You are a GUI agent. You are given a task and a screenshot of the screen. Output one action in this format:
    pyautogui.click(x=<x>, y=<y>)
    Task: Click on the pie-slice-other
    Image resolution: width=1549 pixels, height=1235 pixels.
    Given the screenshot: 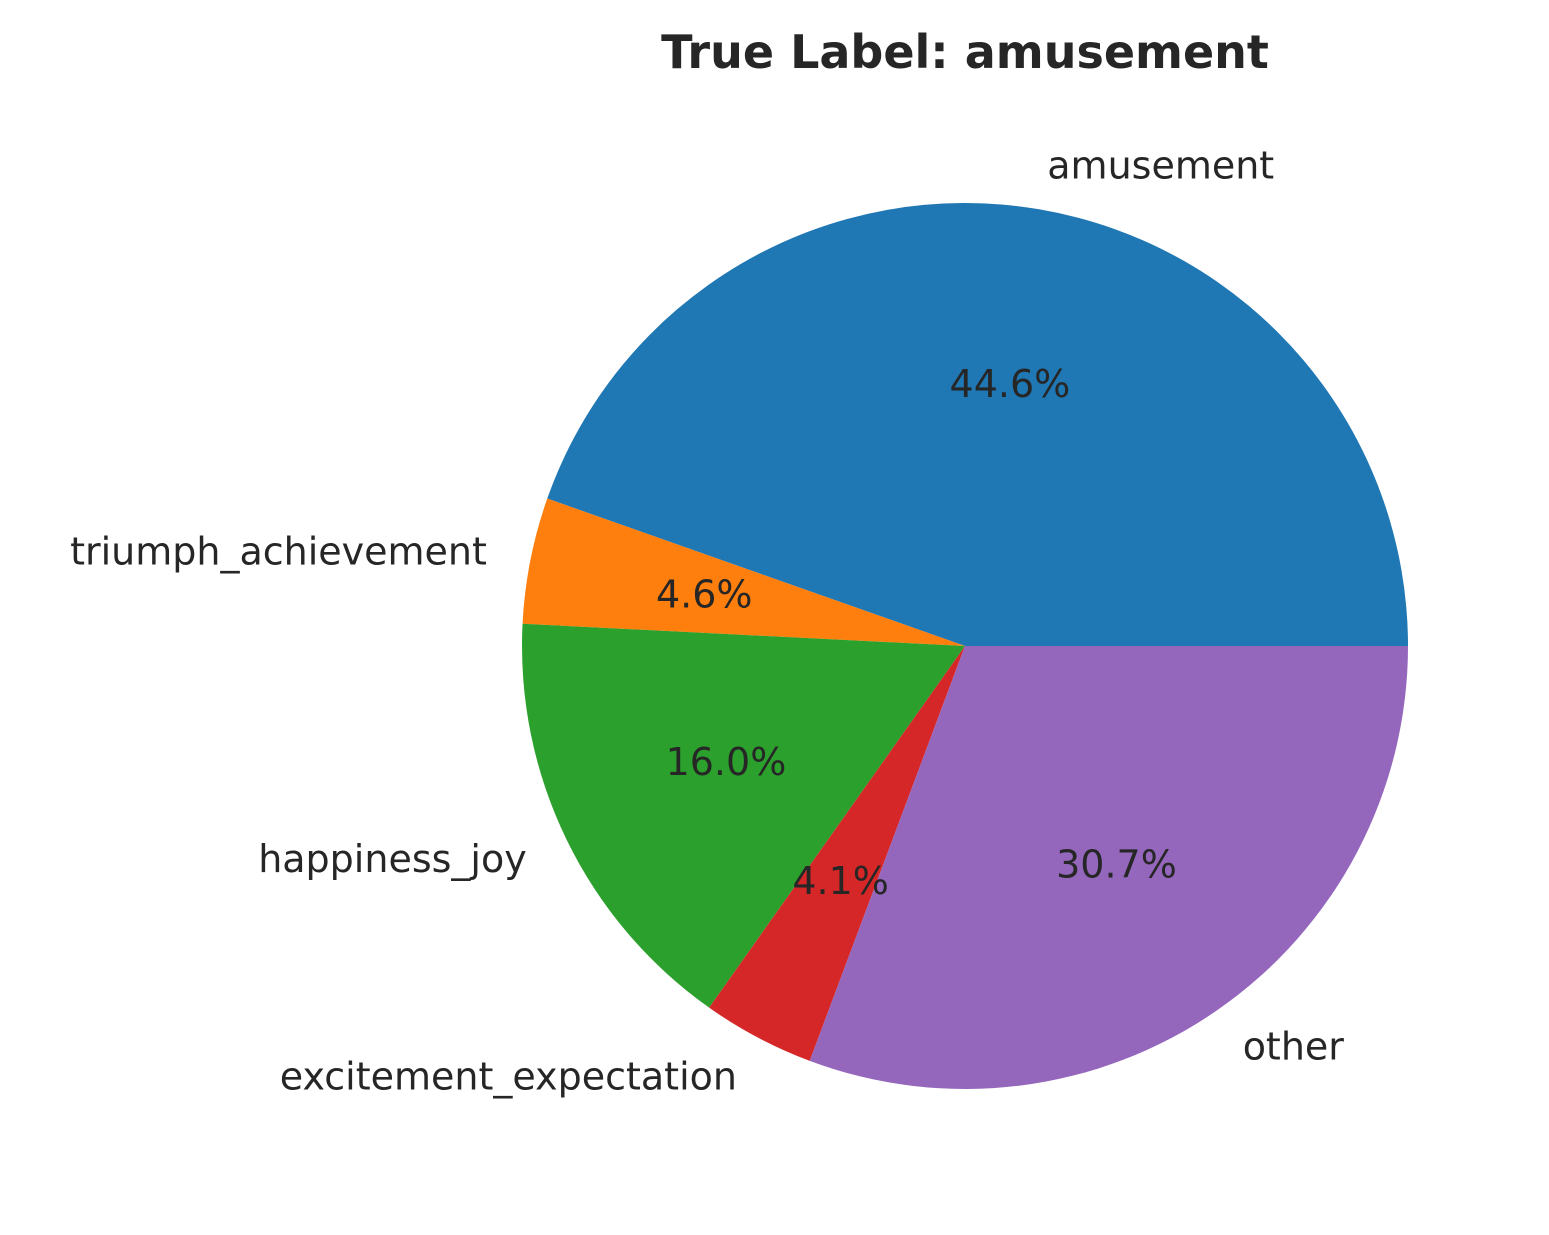 What is the action you would take?
    pyautogui.click(x=1108, y=867)
    